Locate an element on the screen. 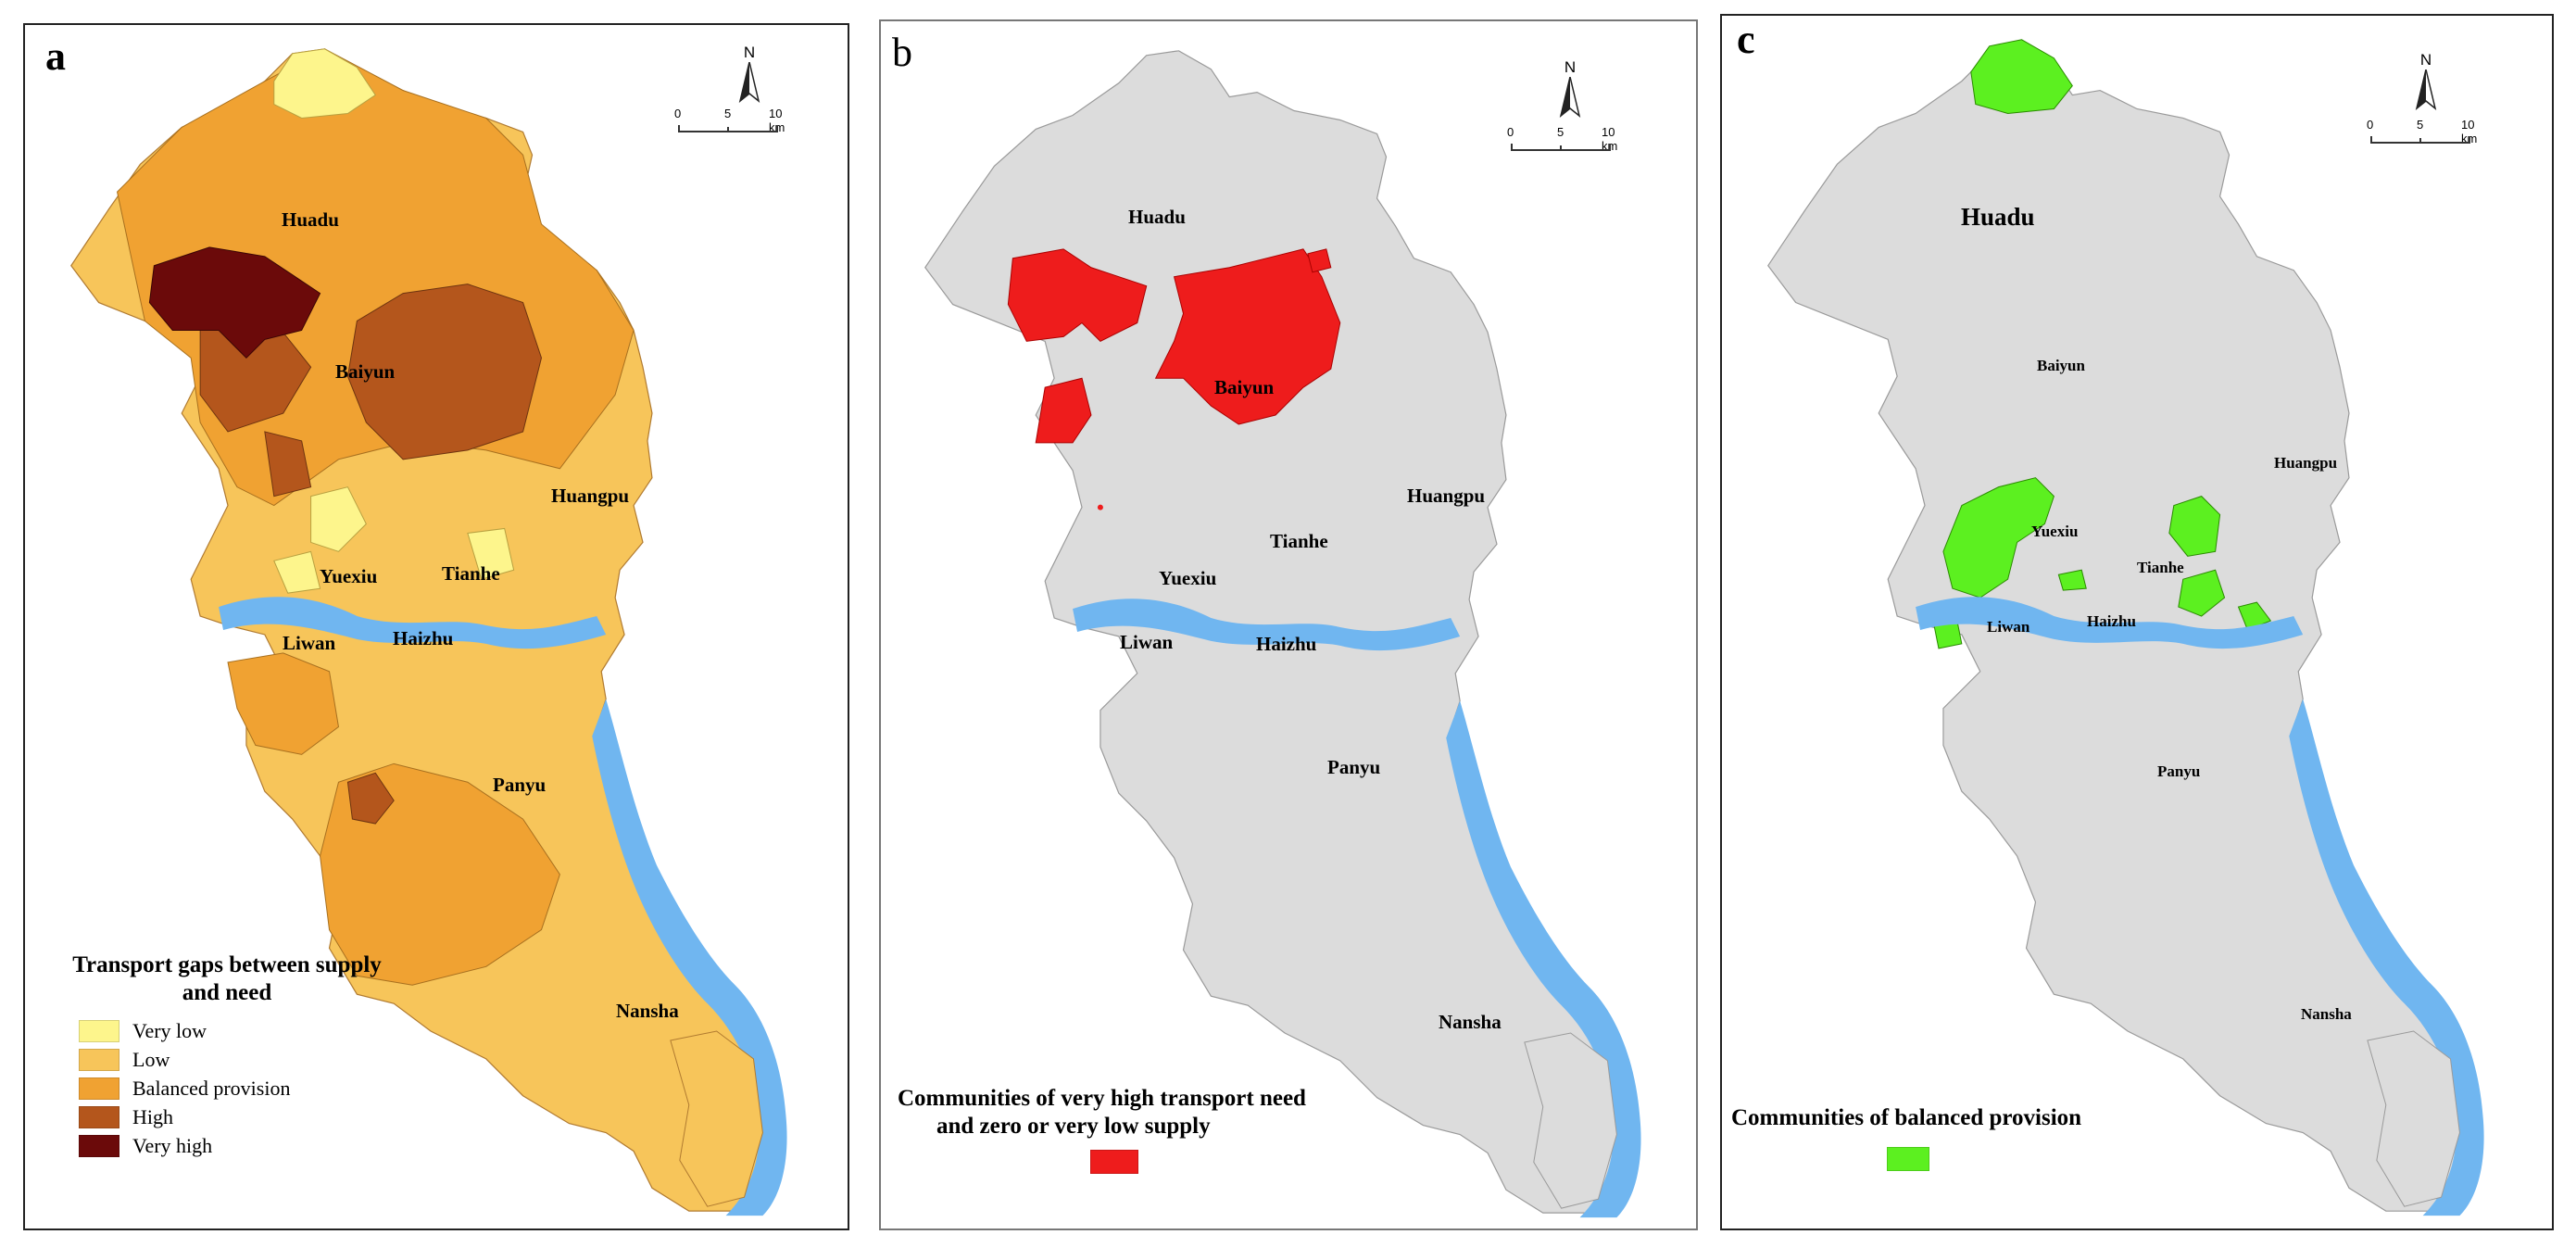  legend-label-low: Low is located at coordinates (151, 1059).